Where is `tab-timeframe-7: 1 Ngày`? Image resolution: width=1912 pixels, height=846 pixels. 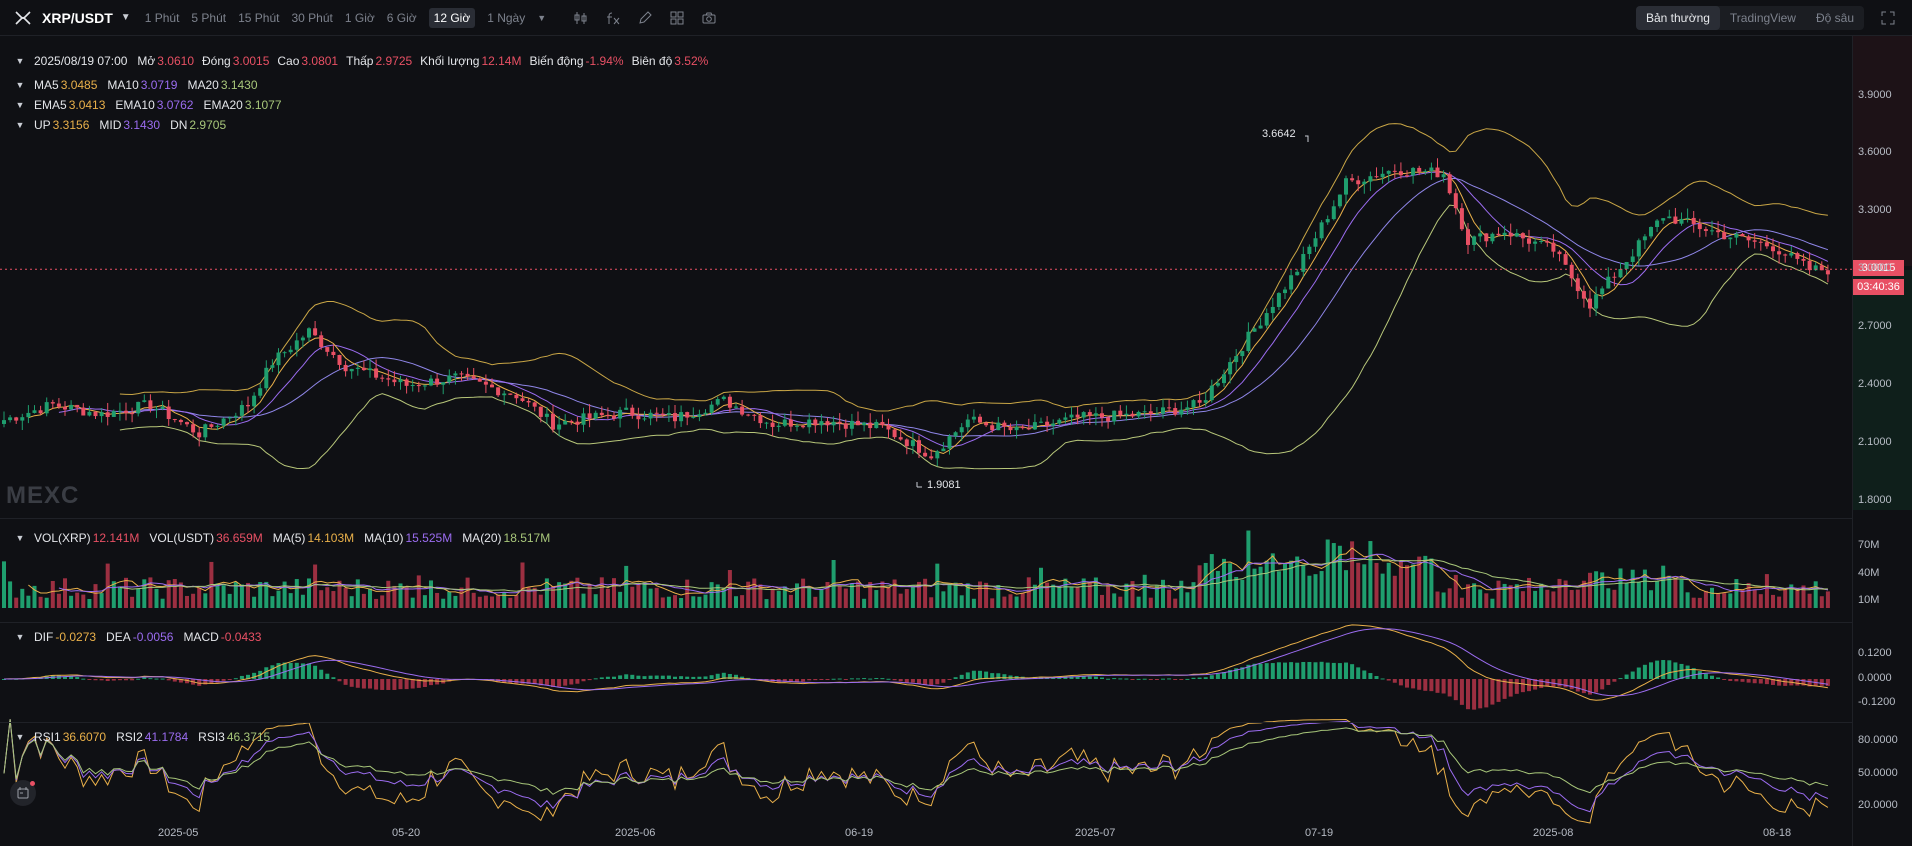 tab-timeframe-7: 1 Ngày is located at coordinates (506, 17).